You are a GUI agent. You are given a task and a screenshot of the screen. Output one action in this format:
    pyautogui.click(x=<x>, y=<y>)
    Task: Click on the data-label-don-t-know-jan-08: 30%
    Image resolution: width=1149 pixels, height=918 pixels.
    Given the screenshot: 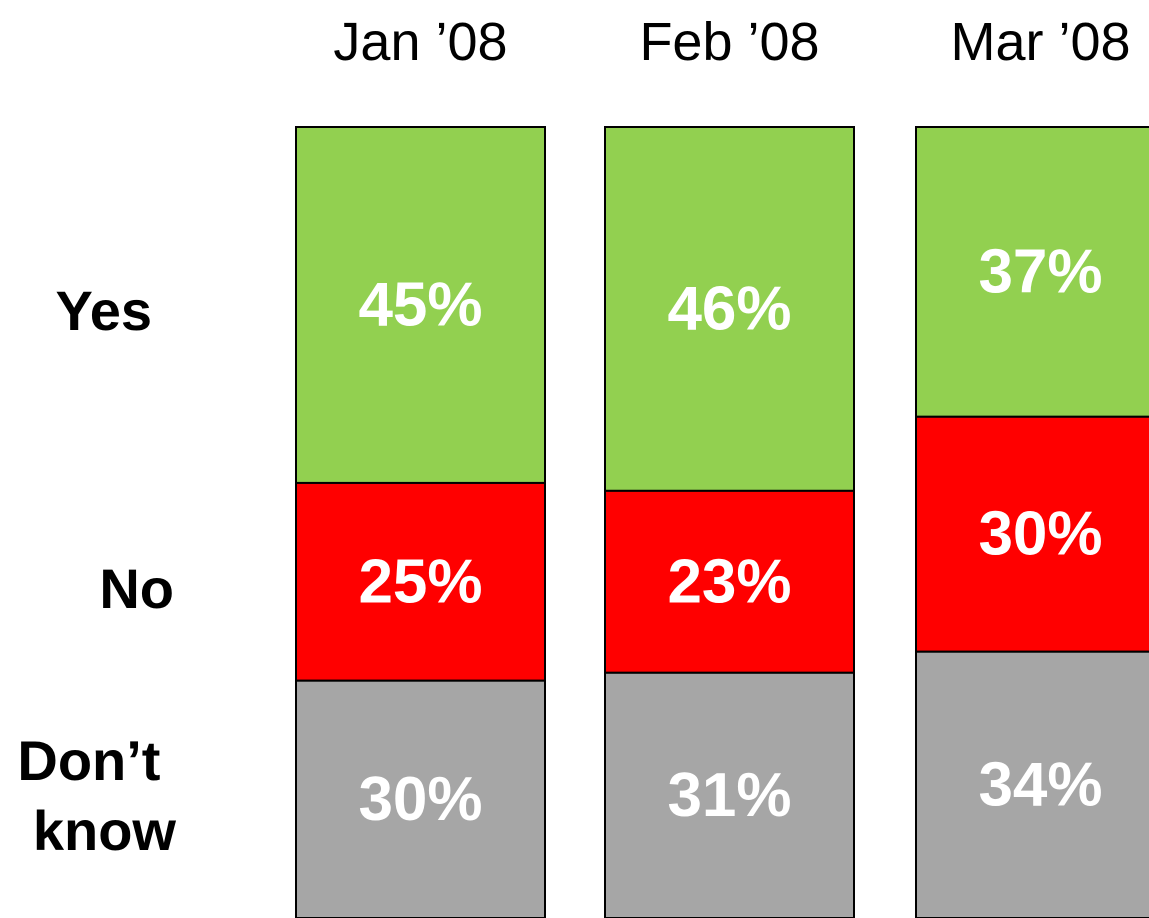 What is the action you would take?
    pyautogui.click(x=420, y=799)
    